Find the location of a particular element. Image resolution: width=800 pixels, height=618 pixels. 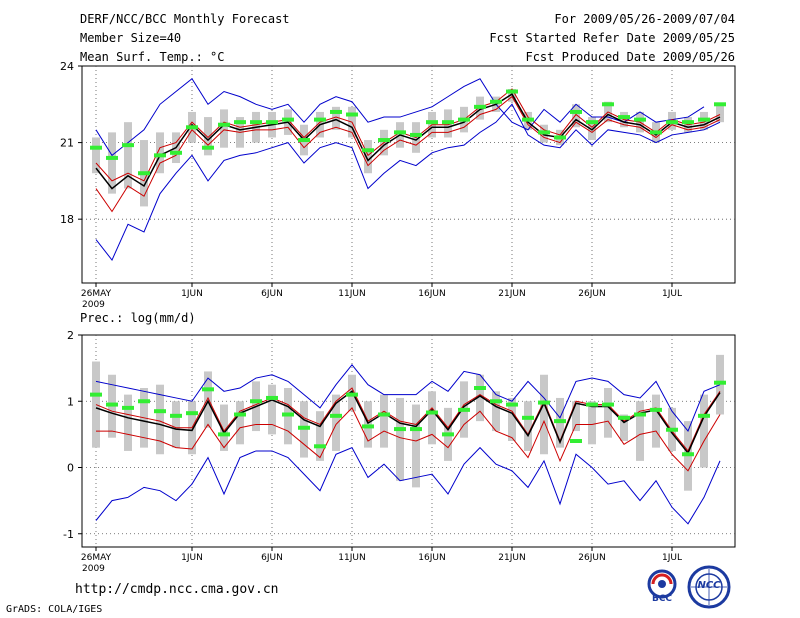

x-tick-label: 11JUN is located at coordinates (351, 558).